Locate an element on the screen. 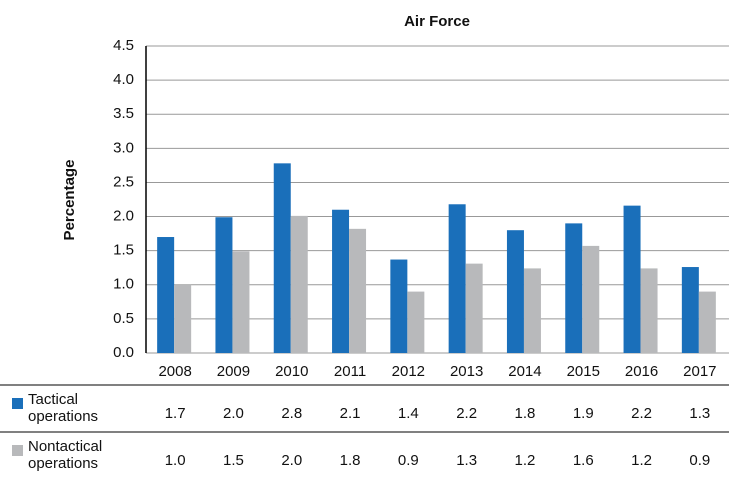  y-tick-label: 1.0 is located at coordinates (123, 284).